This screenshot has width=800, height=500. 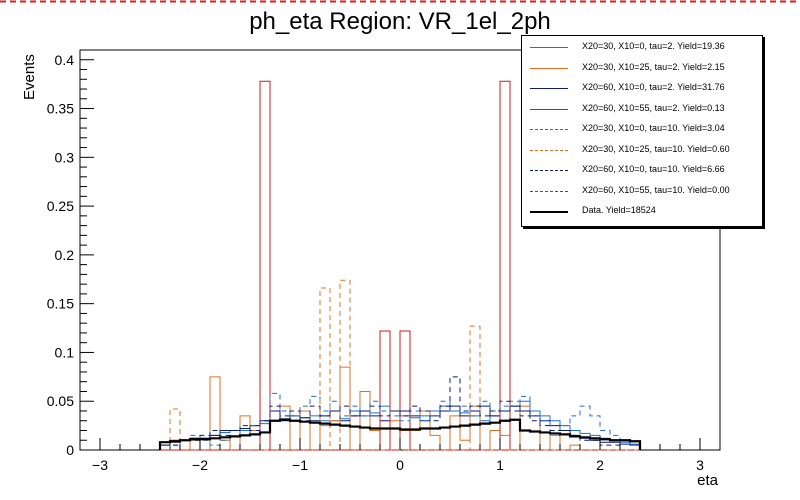 I want to click on legend-label: X20=30, X10=0, tau=10. Yield=3.04, so click(x=653, y=128).